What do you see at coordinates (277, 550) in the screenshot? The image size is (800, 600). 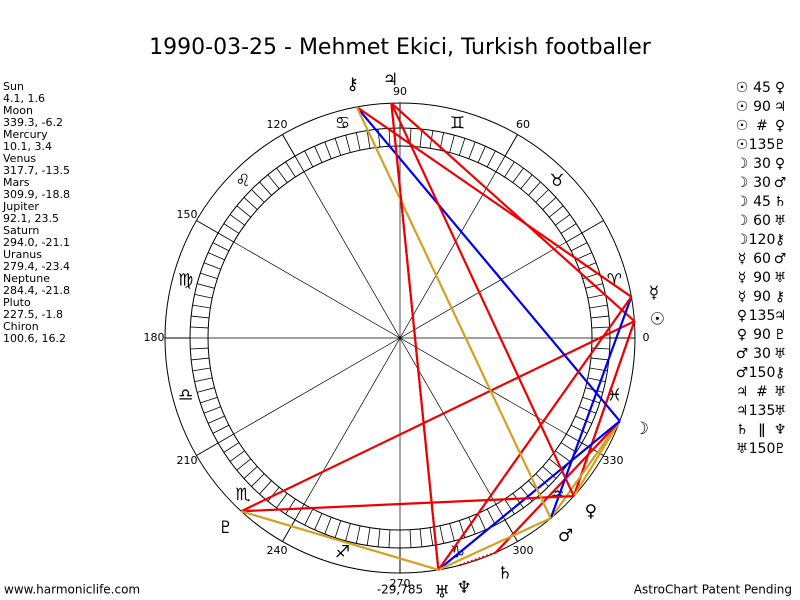 I see `degree-label: 240` at bounding box center [277, 550].